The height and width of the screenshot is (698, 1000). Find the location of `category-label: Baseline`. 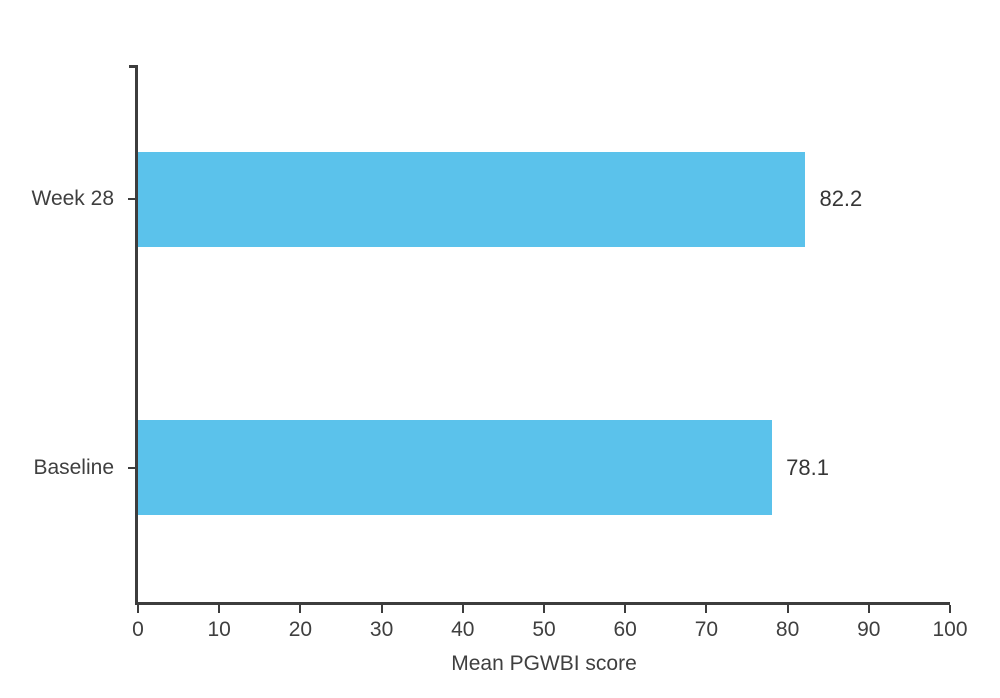

category-label: Baseline is located at coordinates (73, 467).